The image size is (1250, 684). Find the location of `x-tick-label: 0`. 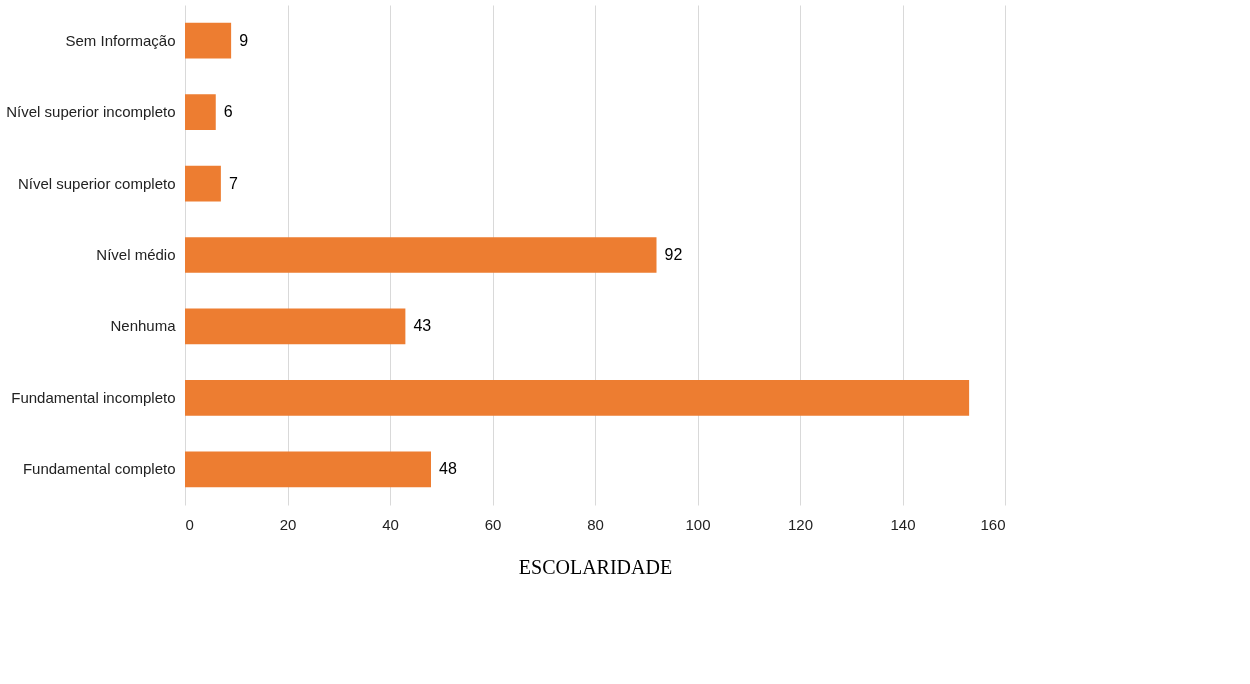

x-tick-label: 0 is located at coordinates (189, 524).